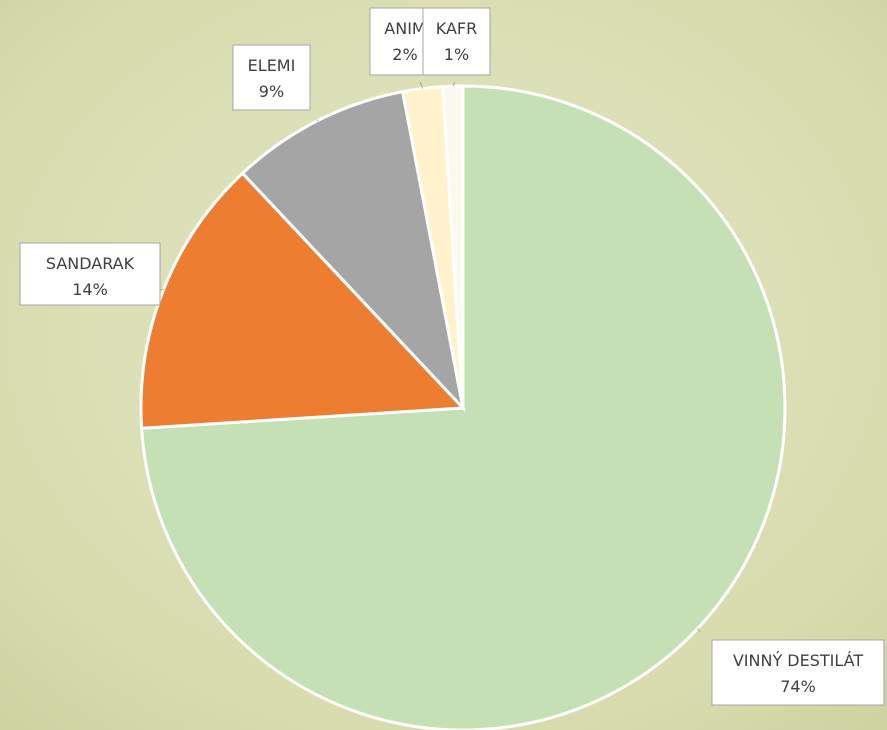 The height and width of the screenshot is (730, 887). Describe the element at coordinates (456, 28) in the screenshot. I see `category-label: KAFR` at that location.